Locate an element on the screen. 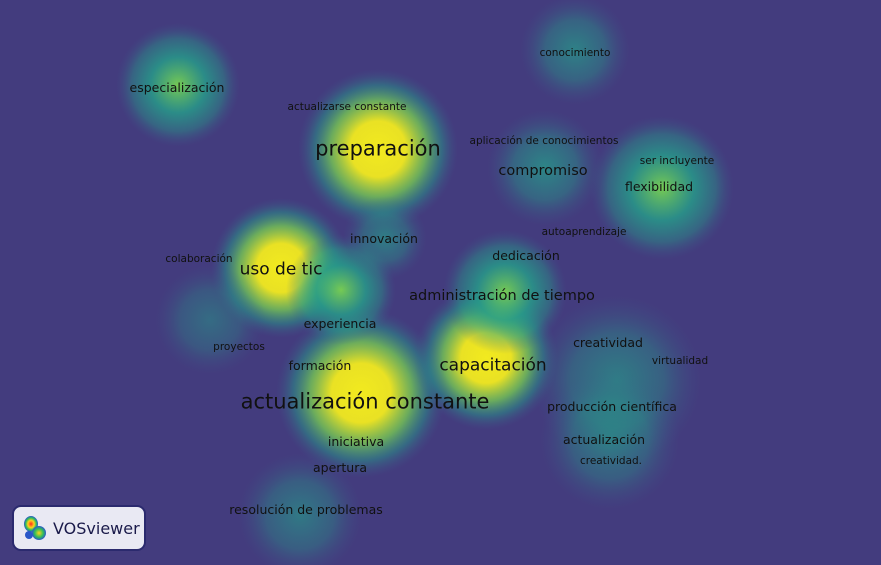 This screenshot has width=881, height=565. term-label: compromiso is located at coordinates (543, 170).